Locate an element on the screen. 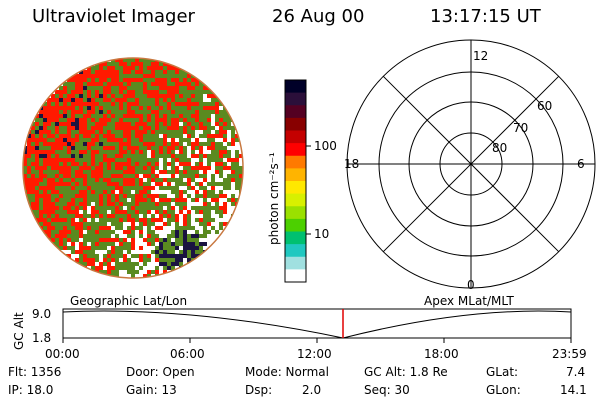 This screenshot has width=600, height=400. x-tick-1800: 18:00 is located at coordinates (441, 354).